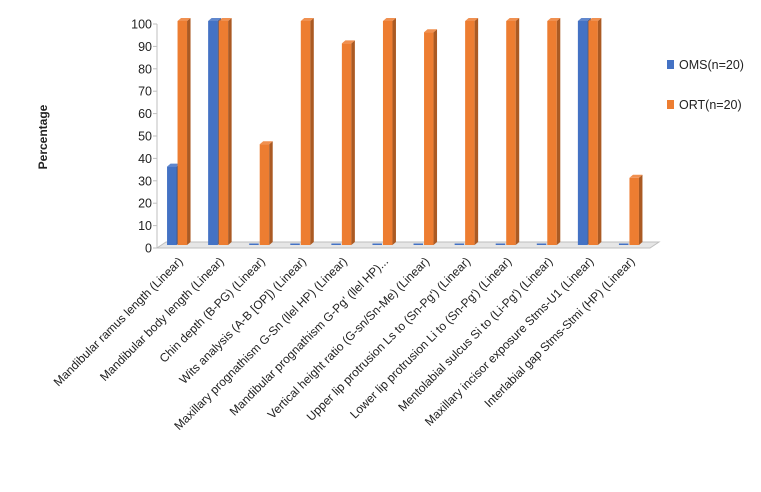 The image size is (761, 492). I want to click on chart-floor, so click(408, 245).